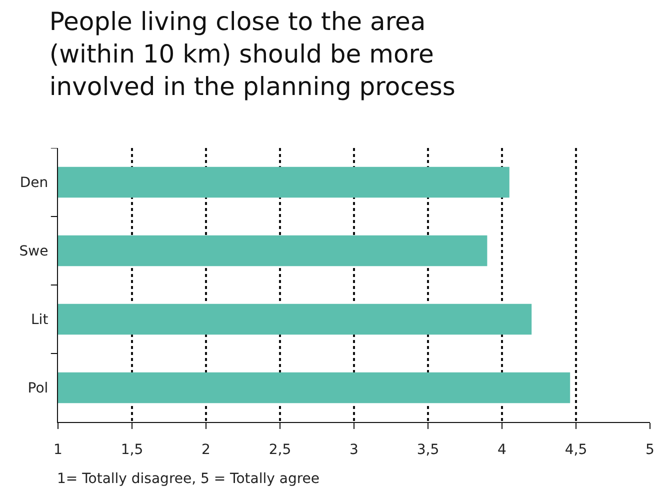 The width and height of the screenshot is (658, 504). What do you see at coordinates (58, 450) in the screenshot?
I see `x-tick-label: 1` at bounding box center [58, 450].